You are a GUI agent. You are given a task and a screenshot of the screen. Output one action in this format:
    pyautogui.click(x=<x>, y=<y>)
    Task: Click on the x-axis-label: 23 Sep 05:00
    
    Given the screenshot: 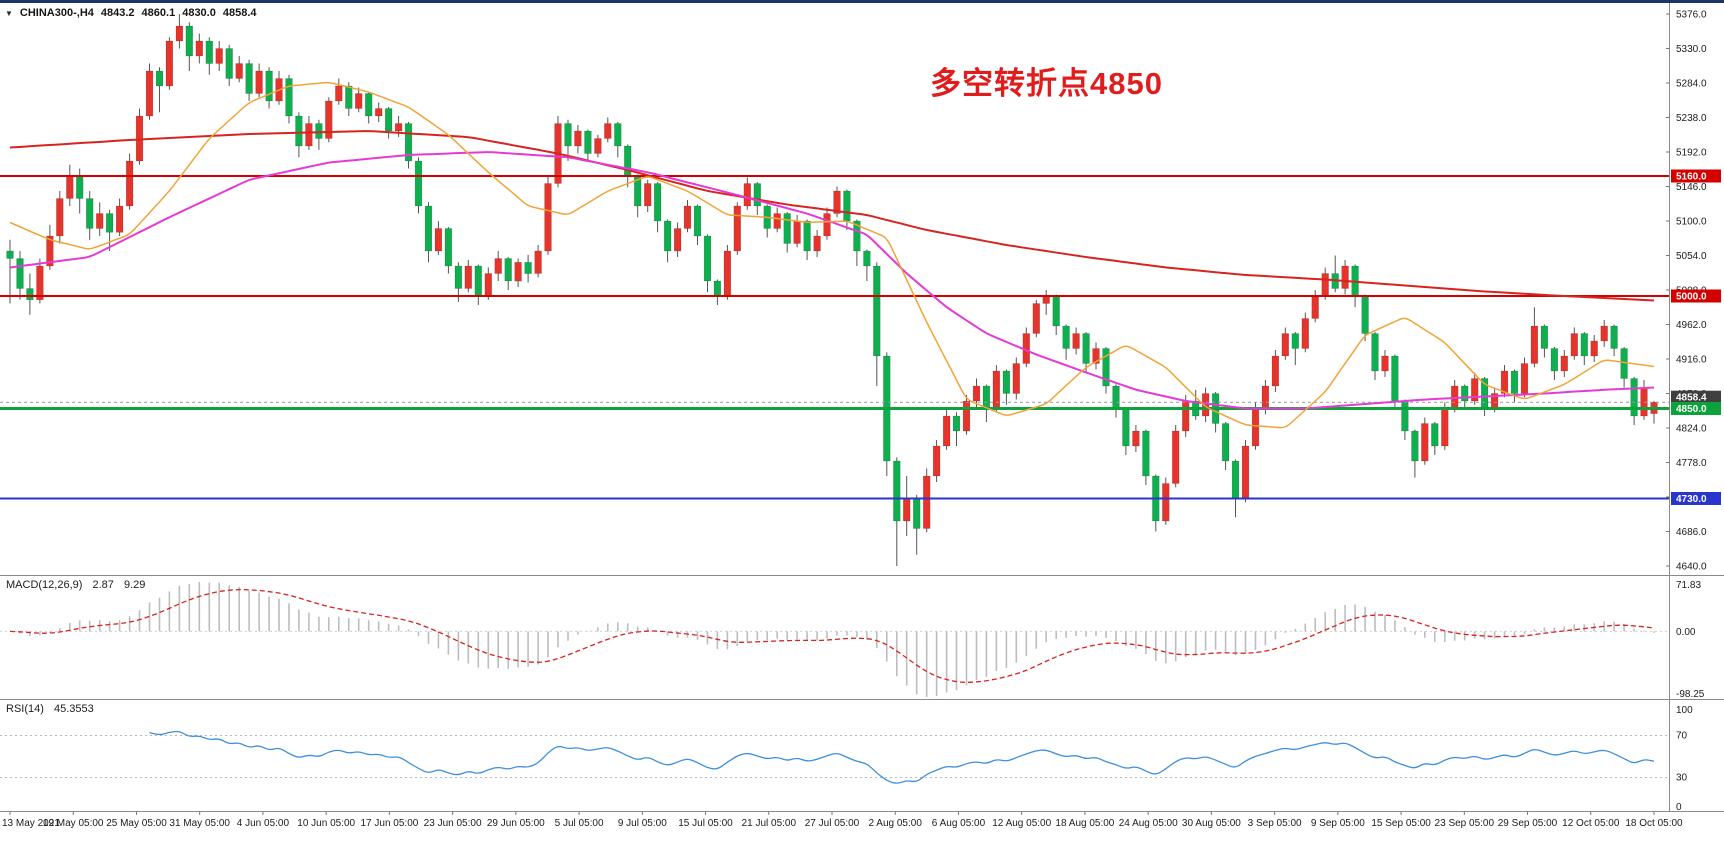 What is the action you would take?
    pyautogui.click(x=1465, y=823)
    